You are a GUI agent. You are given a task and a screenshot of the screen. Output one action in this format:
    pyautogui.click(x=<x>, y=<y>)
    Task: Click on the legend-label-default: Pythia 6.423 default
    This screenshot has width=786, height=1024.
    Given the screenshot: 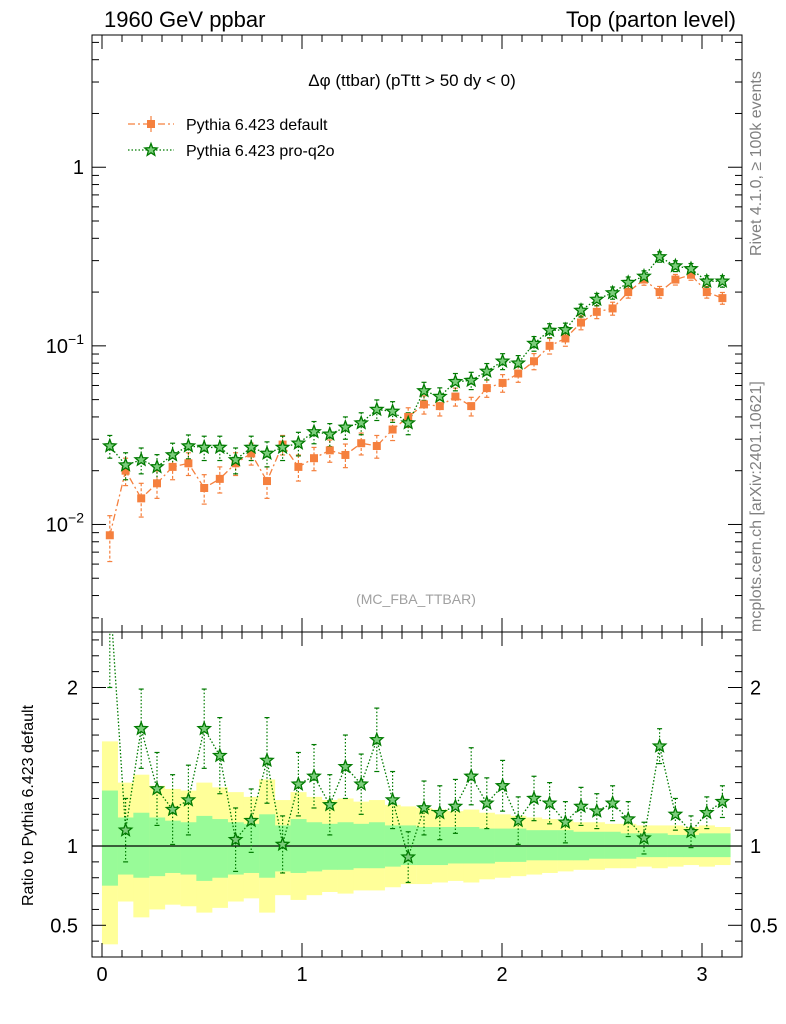 What is the action you would take?
    pyautogui.click(x=257, y=125)
    